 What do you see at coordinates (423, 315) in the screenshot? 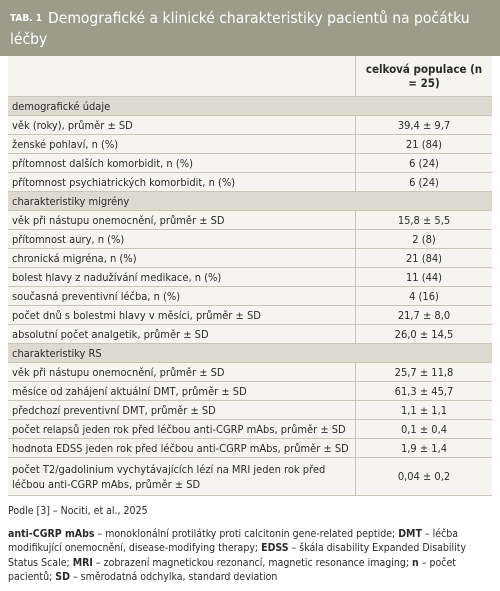
I see `row-value: 21,7 ± 8,0` at bounding box center [423, 315].